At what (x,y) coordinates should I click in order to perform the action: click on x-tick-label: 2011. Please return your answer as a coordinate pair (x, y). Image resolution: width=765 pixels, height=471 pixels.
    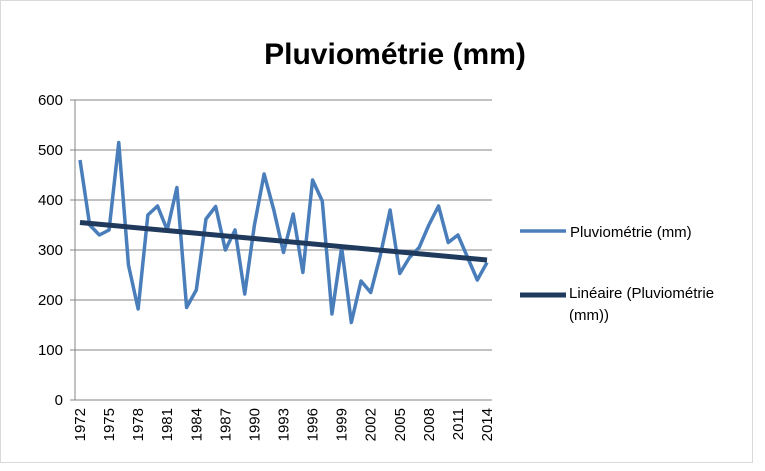
    Looking at the image, I should click on (458, 424).